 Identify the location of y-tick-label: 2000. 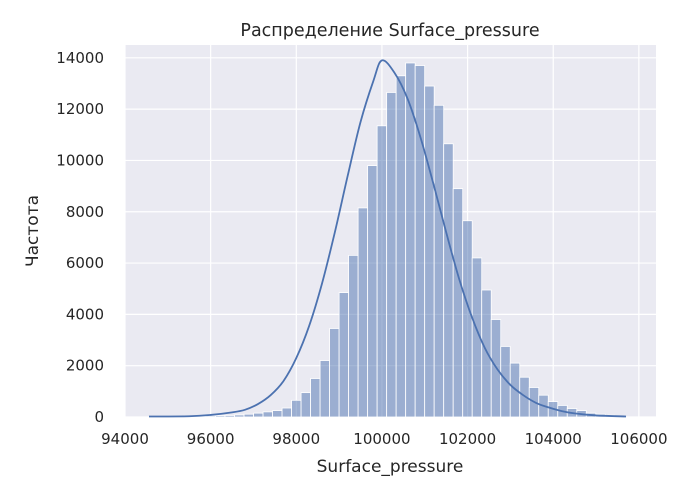
(85, 366).